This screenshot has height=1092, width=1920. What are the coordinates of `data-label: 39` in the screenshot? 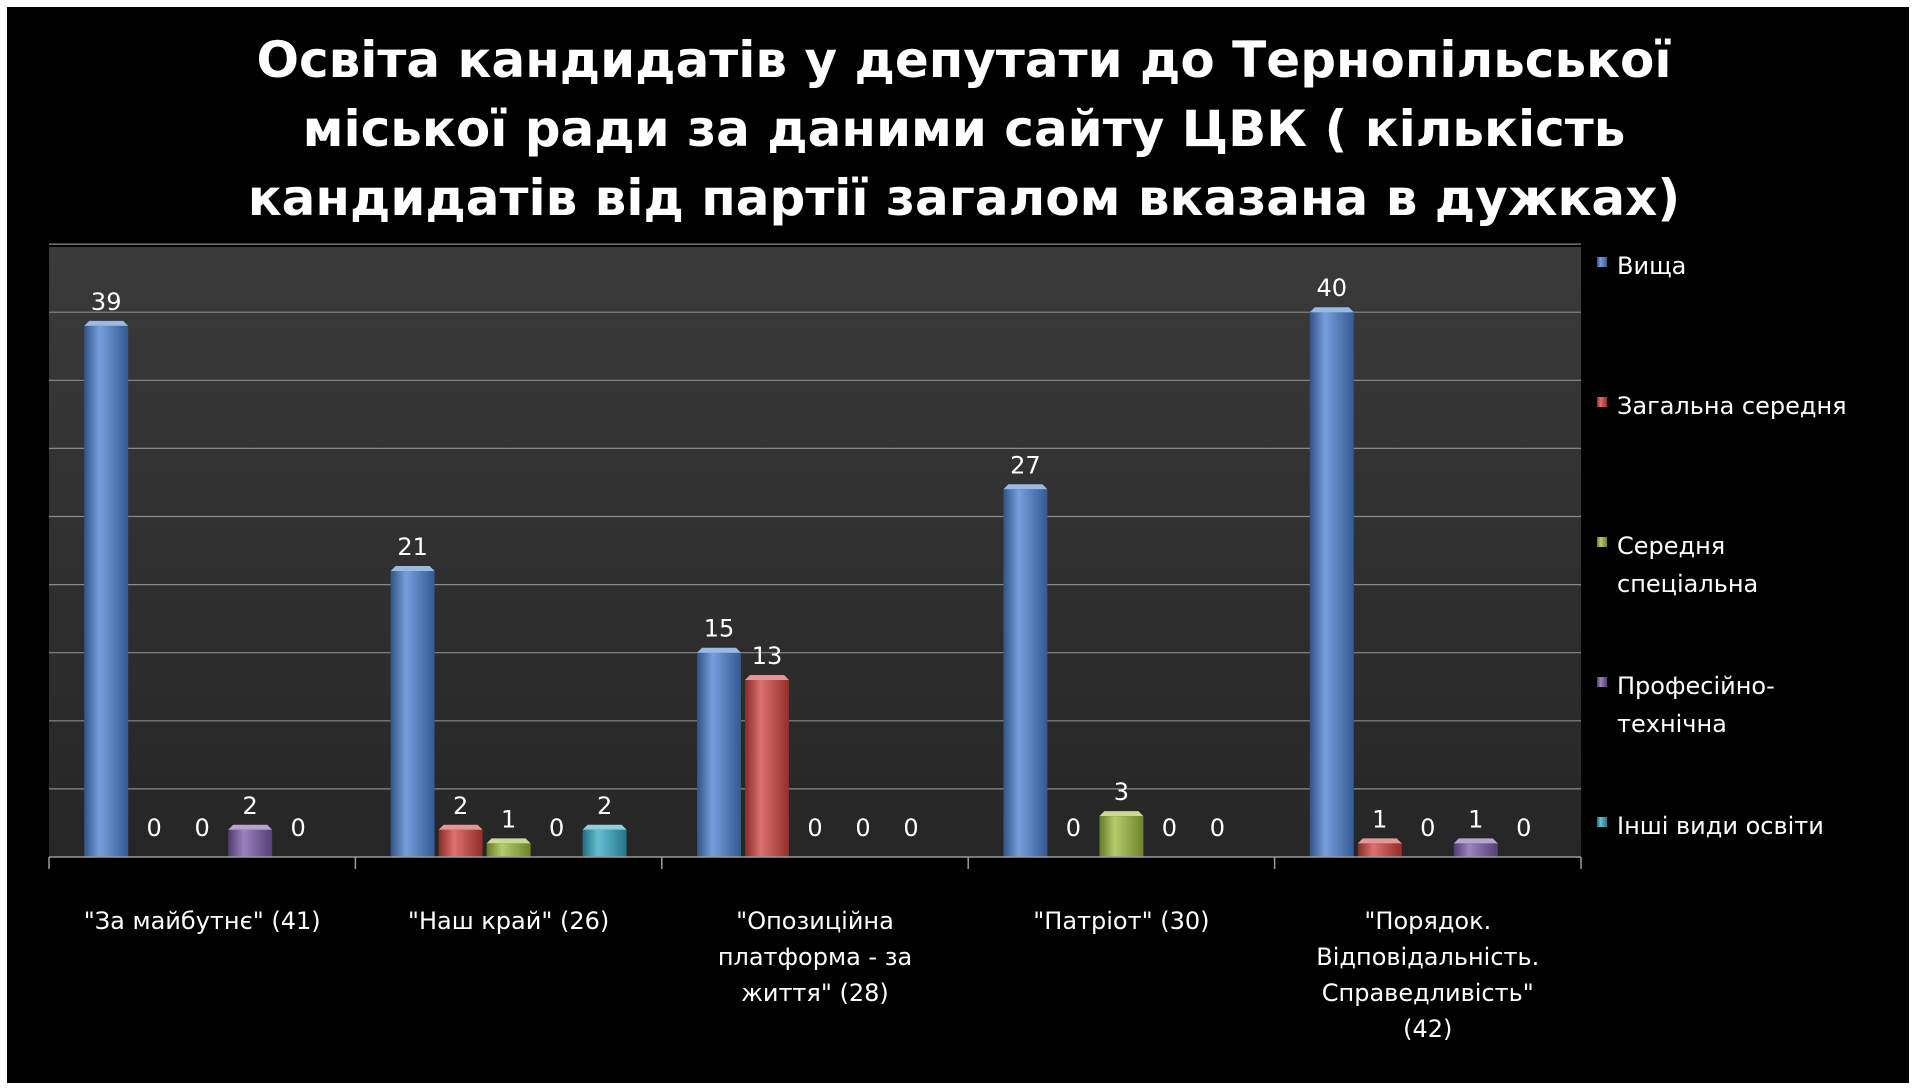 It's located at (106, 302).